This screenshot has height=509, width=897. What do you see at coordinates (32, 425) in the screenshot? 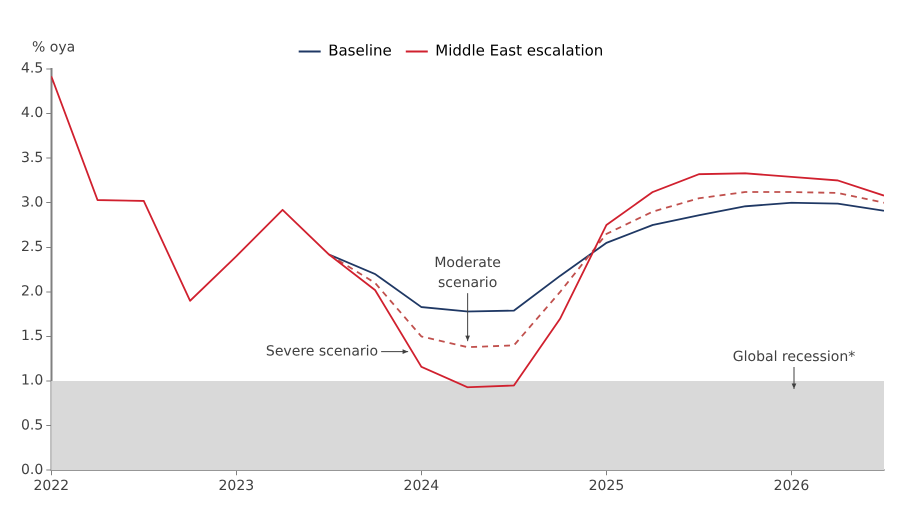
I see `y-tick-label: 0.5` at bounding box center [32, 425].